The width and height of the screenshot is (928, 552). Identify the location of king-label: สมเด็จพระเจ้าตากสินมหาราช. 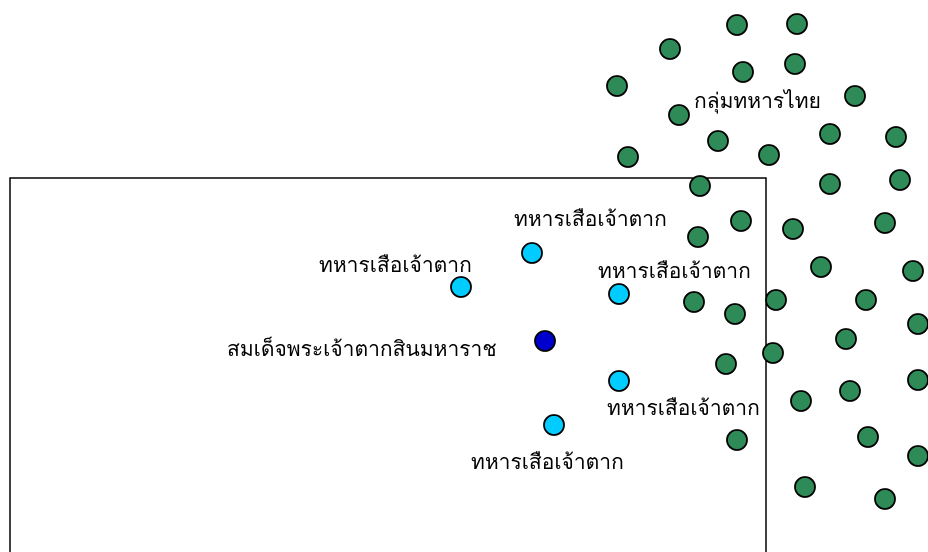
(362, 348).